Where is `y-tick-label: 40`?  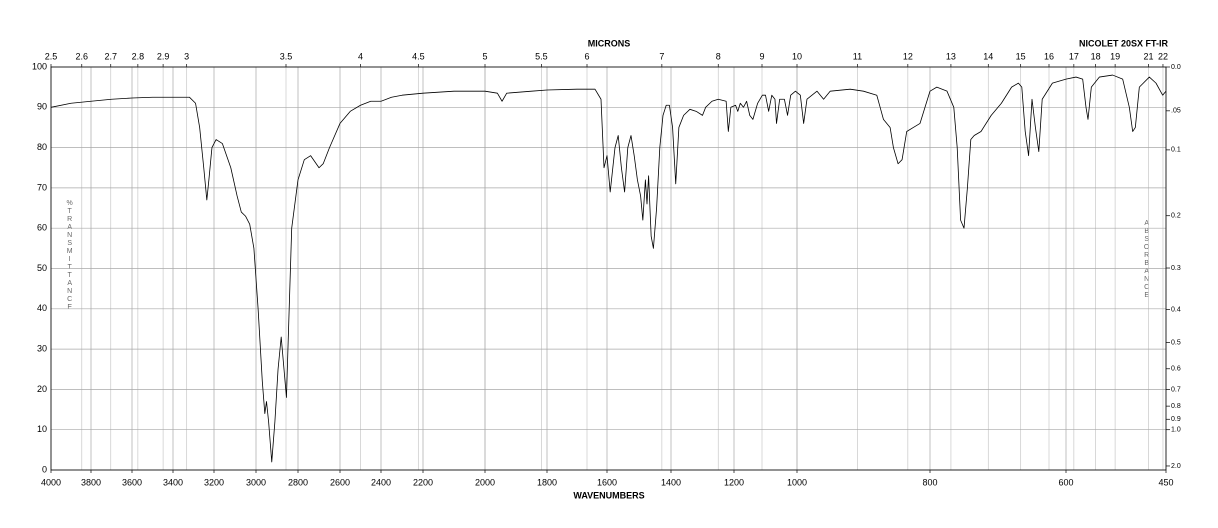 y-tick-label: 40 is located at coordinates (42, 308).